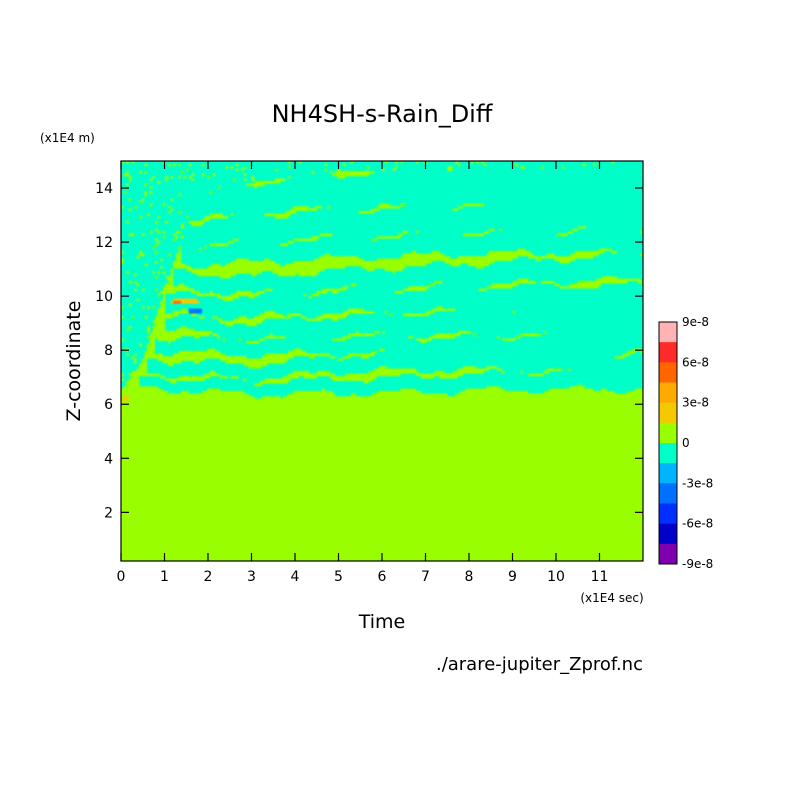 This screenshot has width=804, height=804. I want to click on colorbar-label: -9e-8, so click(697, 564).